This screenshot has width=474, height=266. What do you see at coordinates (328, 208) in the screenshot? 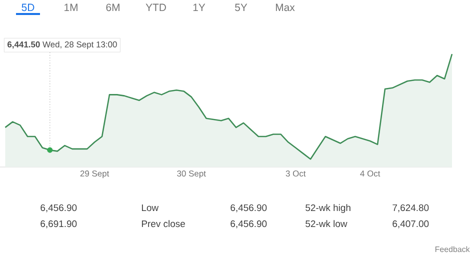
I see `text: 52-wk high` at bounding box center [328, 208].